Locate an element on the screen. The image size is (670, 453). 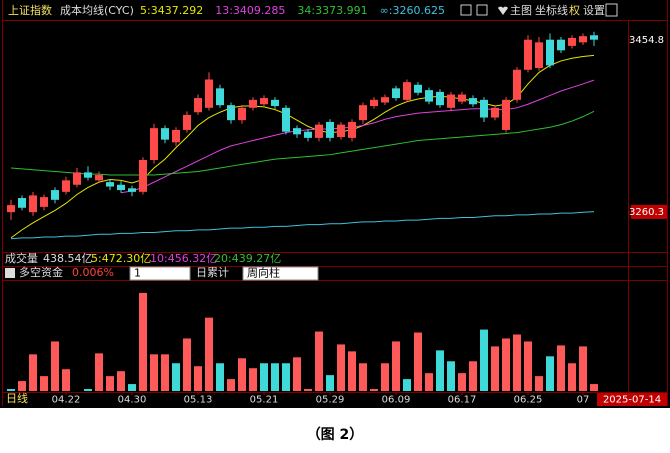
current-date: 2025-07-14 is located at coordinates (632, 400).